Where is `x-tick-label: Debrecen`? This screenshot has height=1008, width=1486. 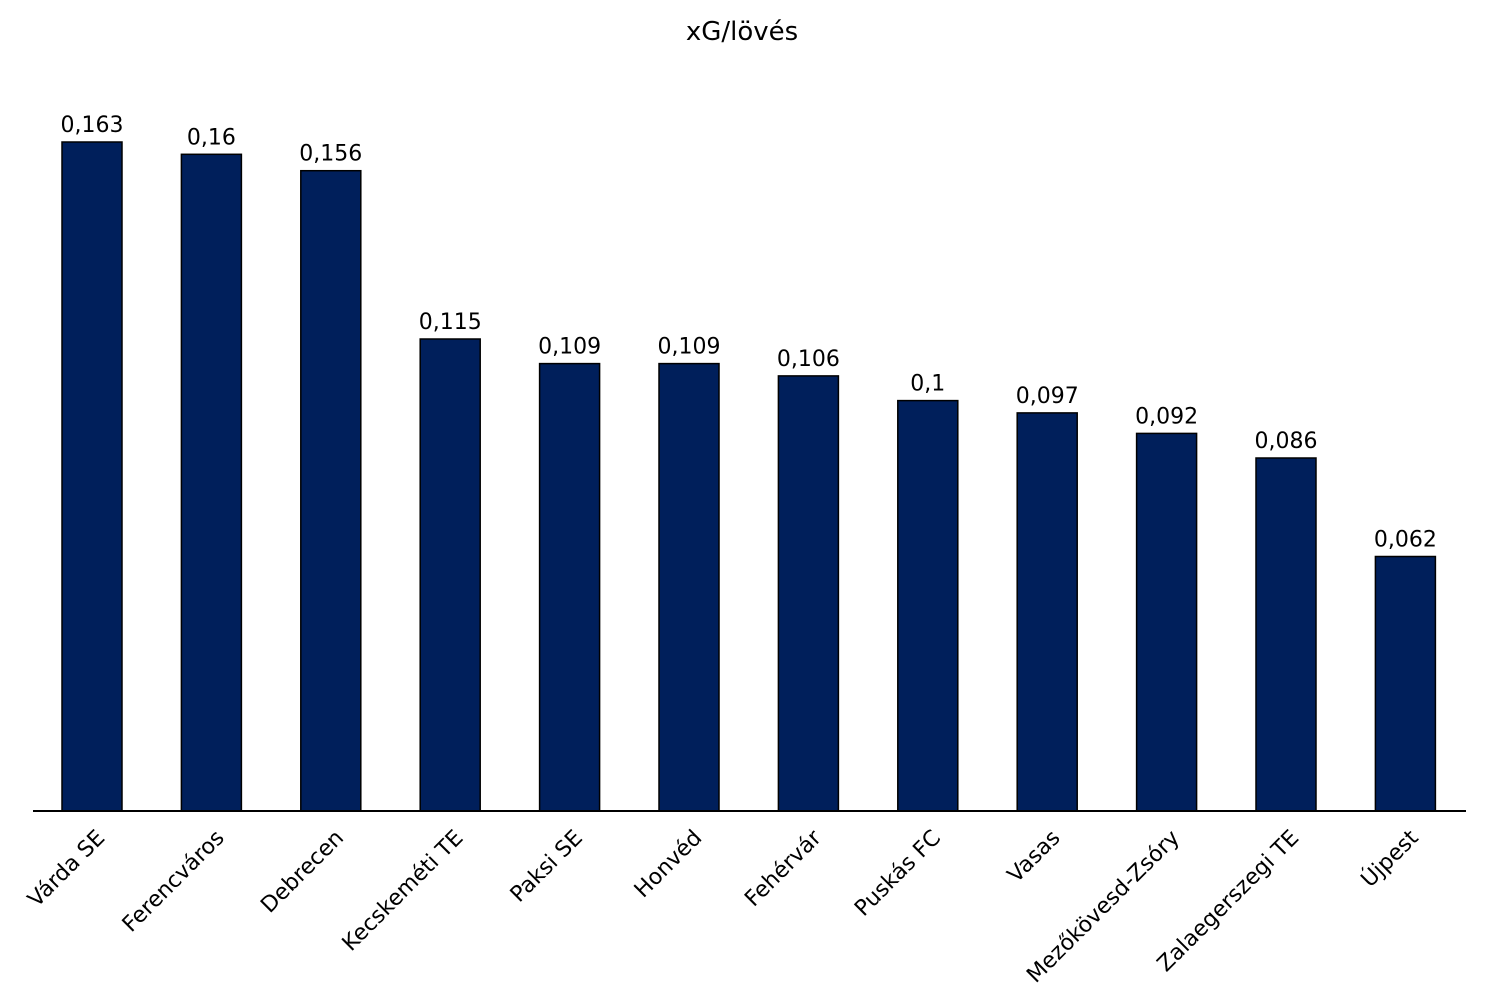
x-tick-label: Debrecen is located at coordinates (302, 872).